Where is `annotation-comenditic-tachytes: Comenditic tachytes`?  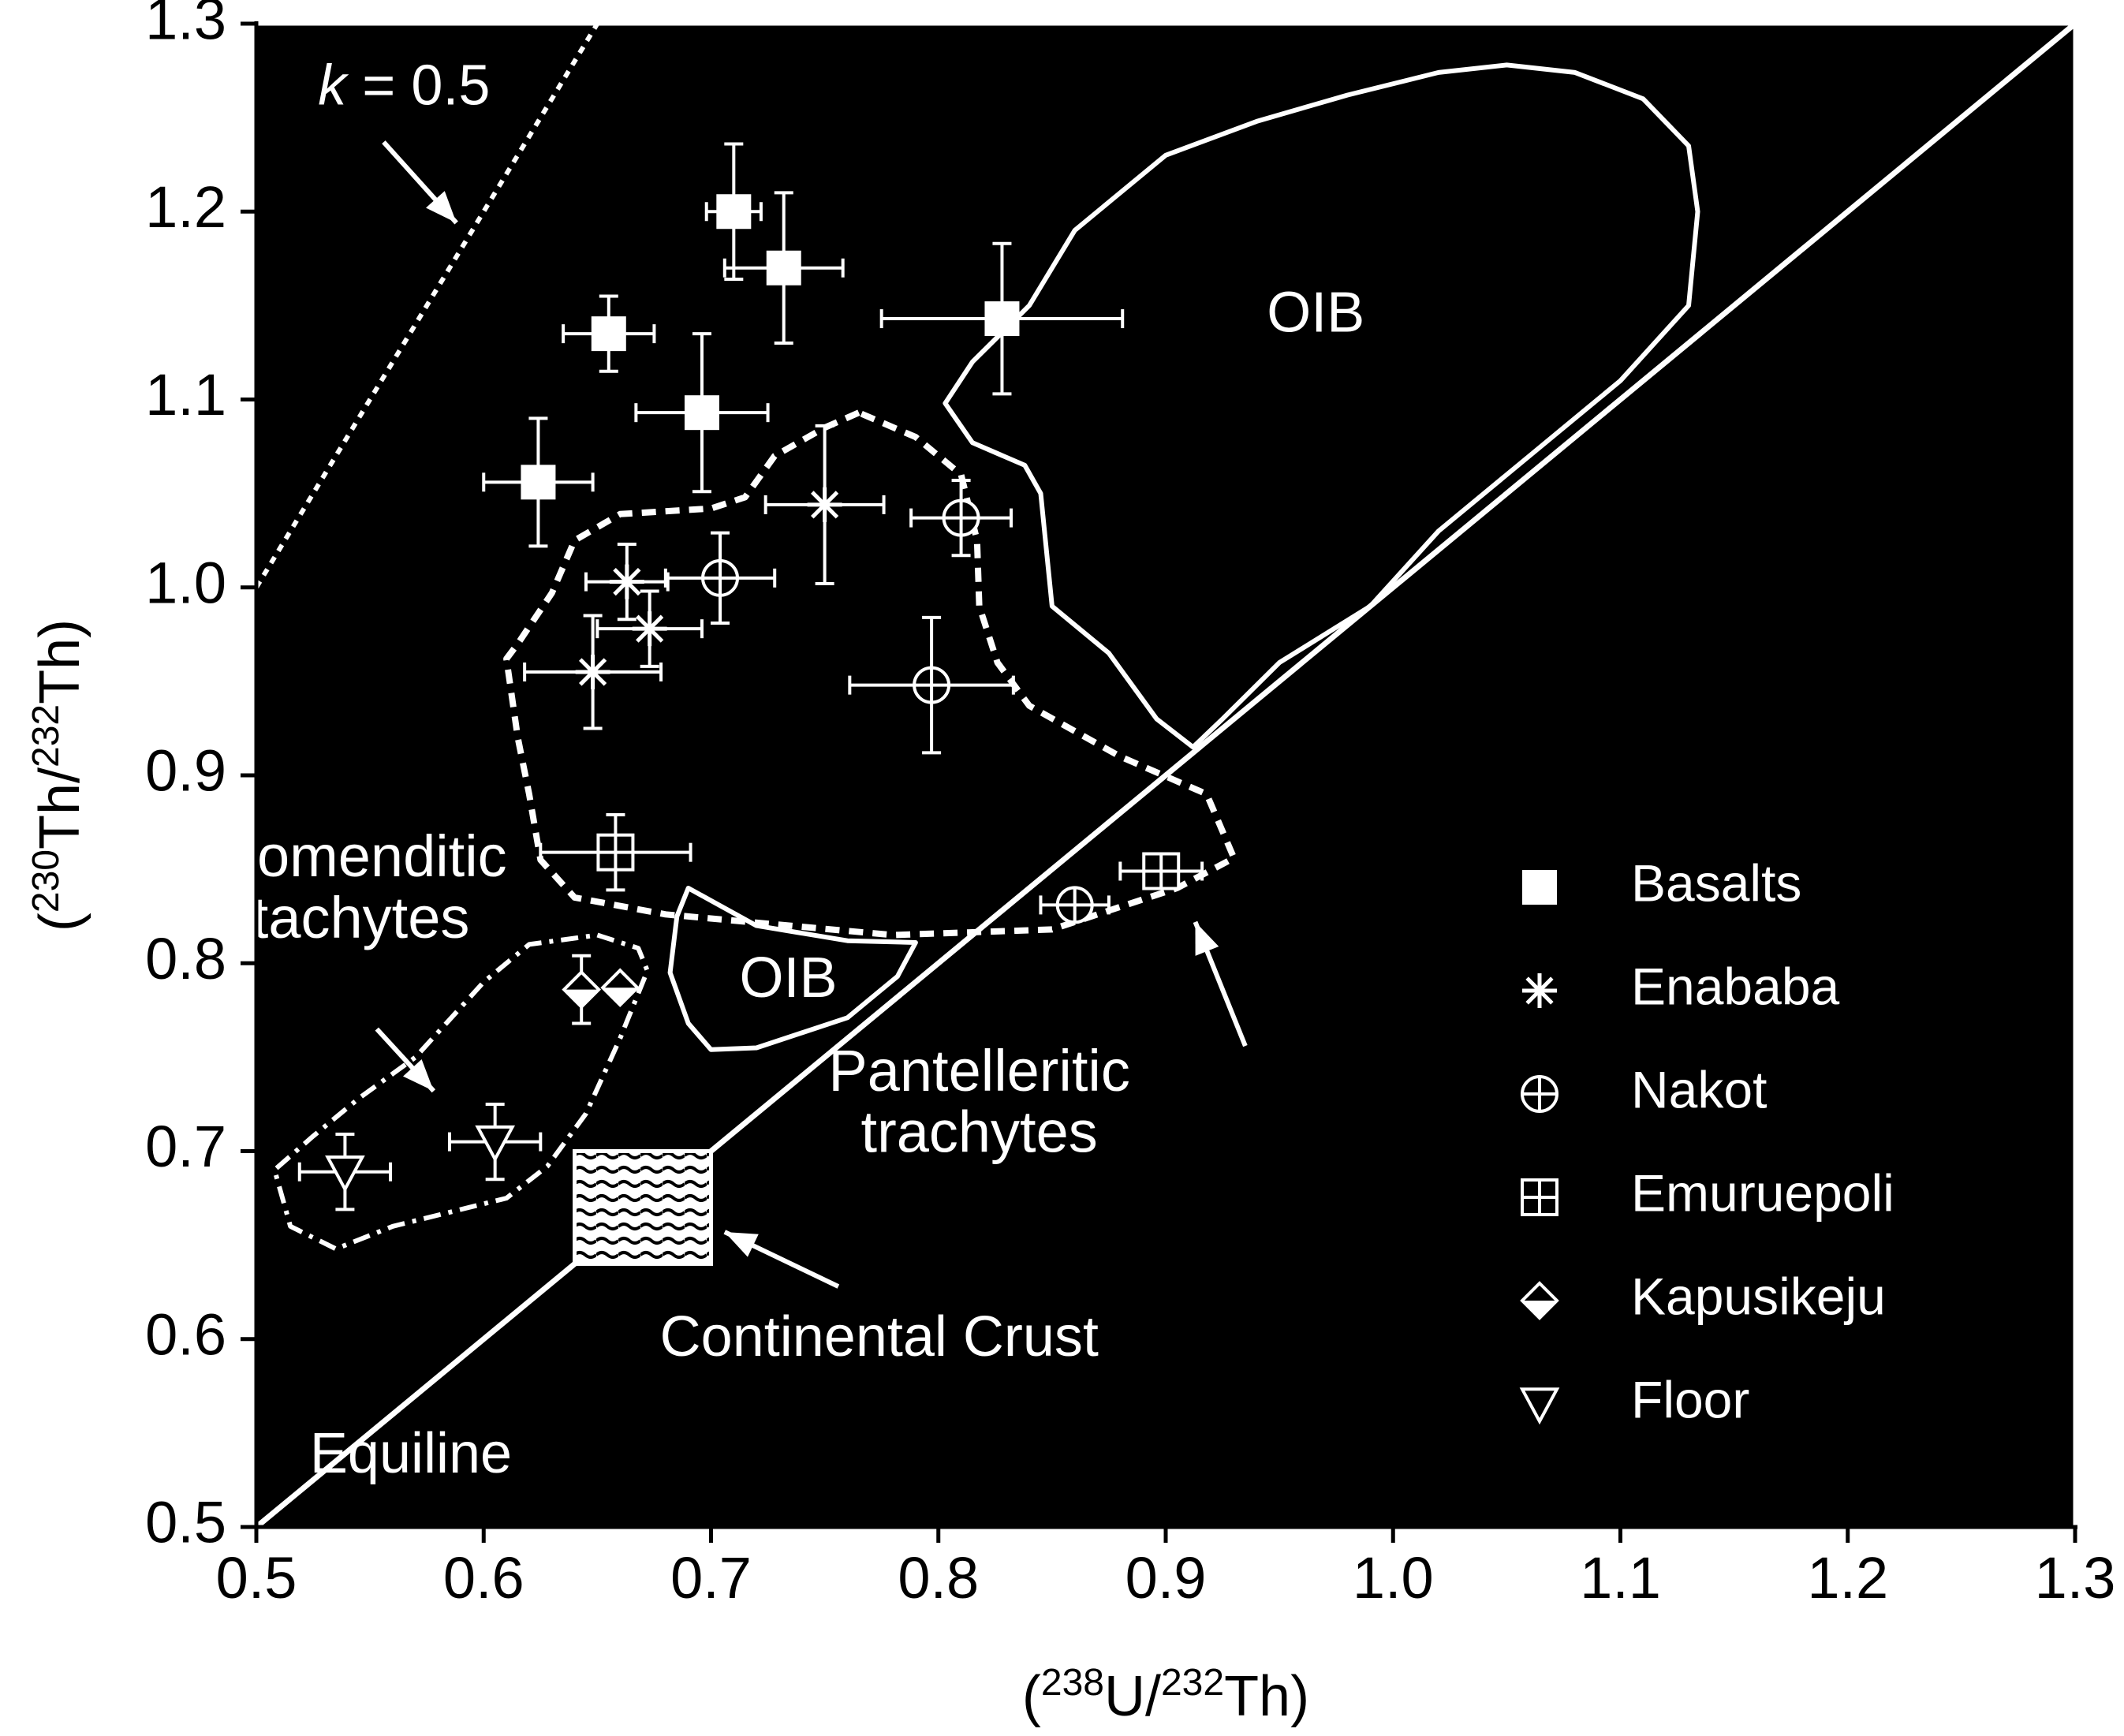 annotation-comenditic-tachytes: Comenditic tachytes is located at coordinates (361, 886).